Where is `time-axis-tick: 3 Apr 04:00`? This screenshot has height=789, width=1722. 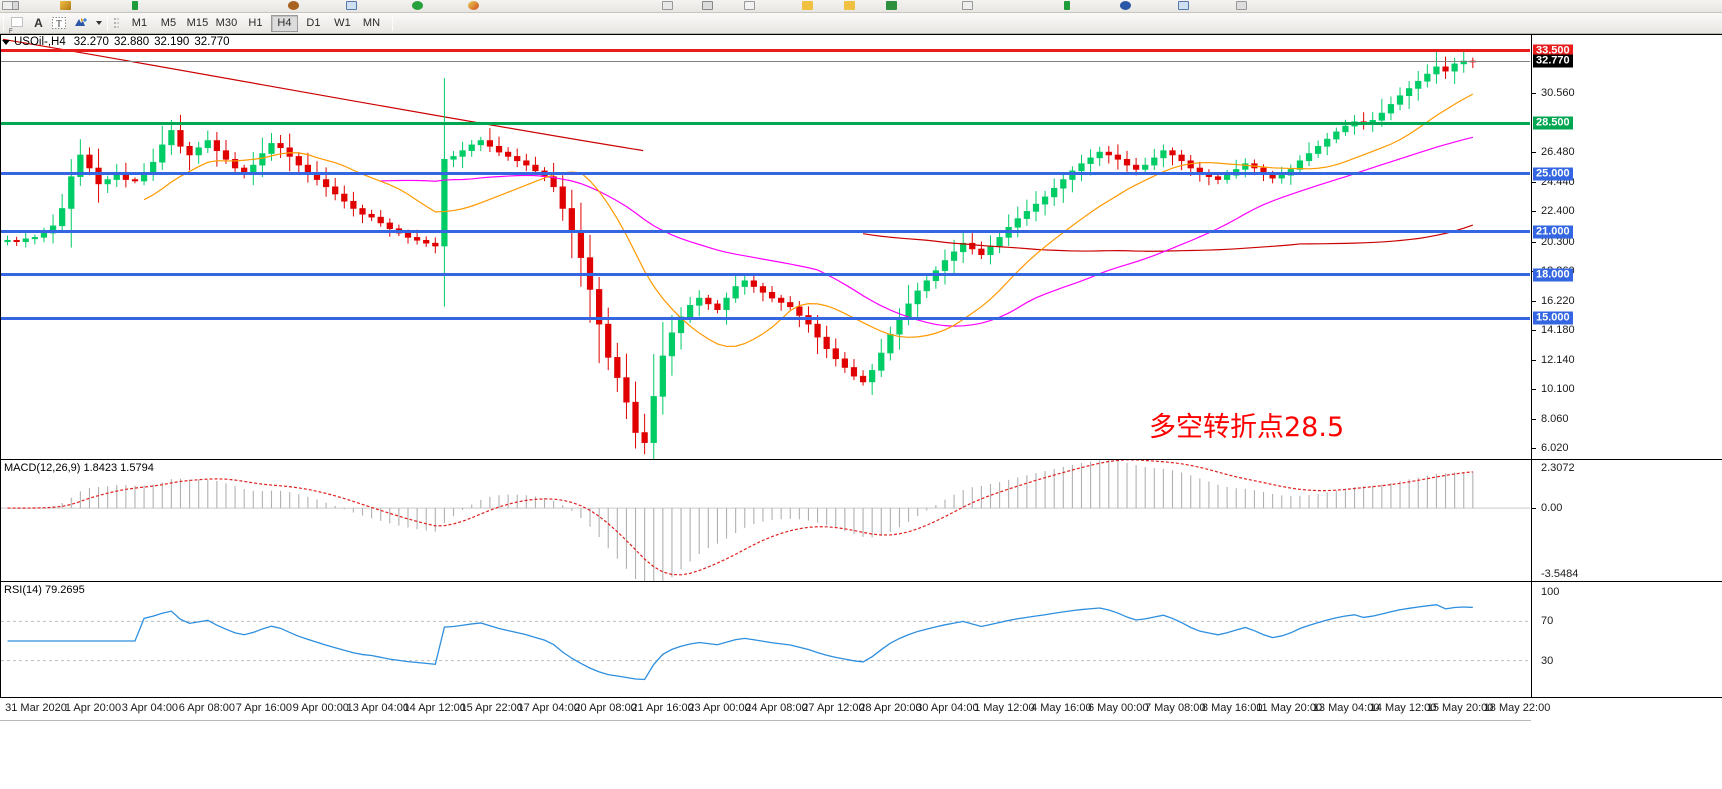 time-axis-tick: 3 Apr 04:00 is located at coordinates (150, 708).